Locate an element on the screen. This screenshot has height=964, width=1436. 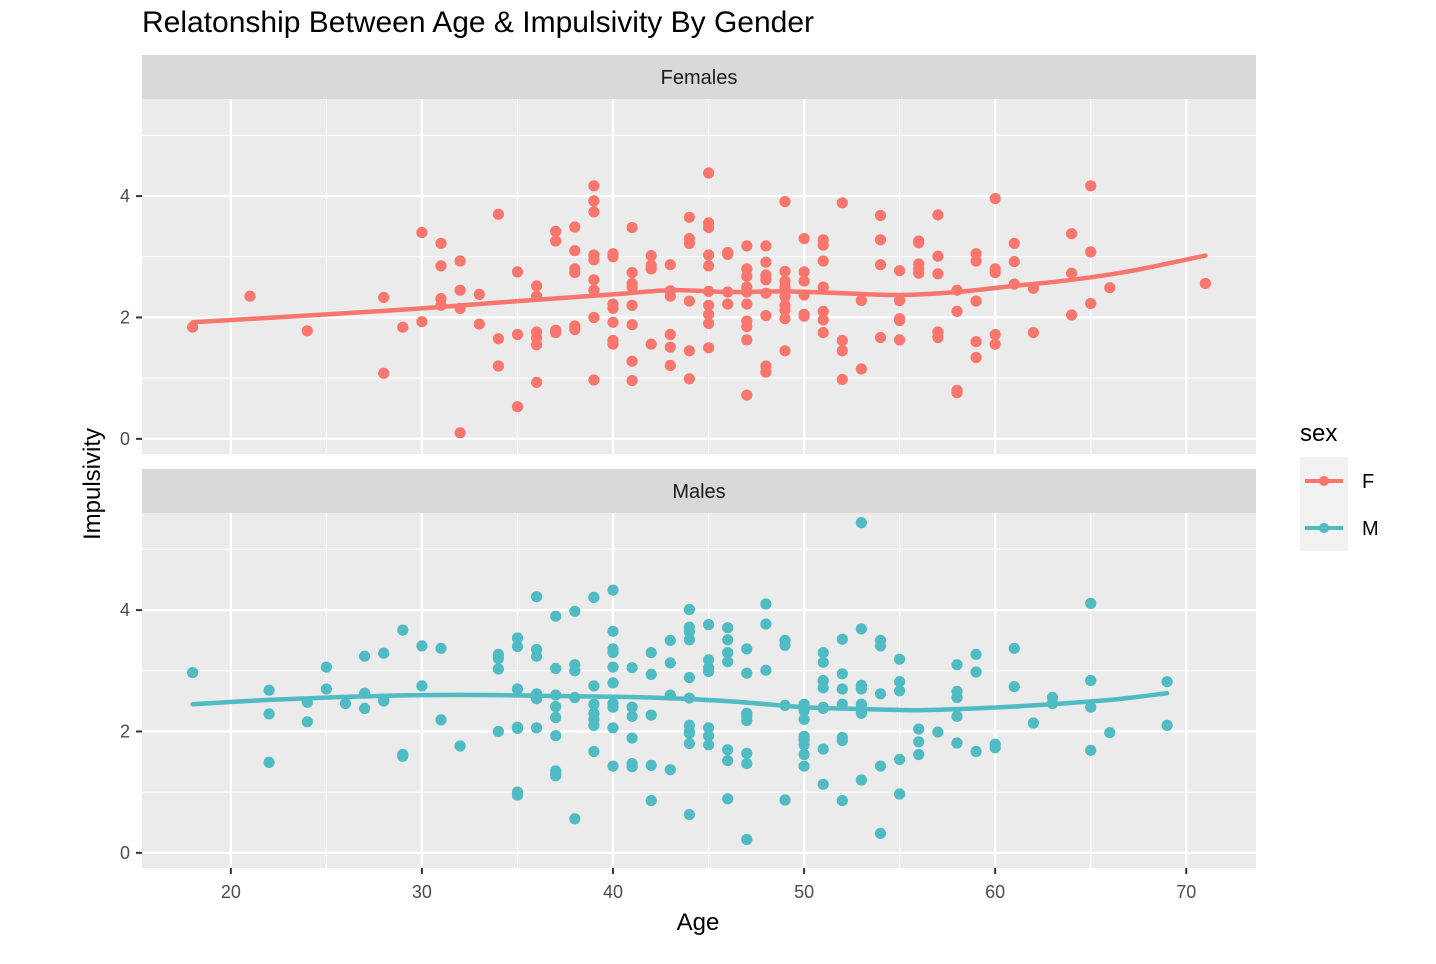
y-tick-label: 4 is located at coordinates (125, 610).